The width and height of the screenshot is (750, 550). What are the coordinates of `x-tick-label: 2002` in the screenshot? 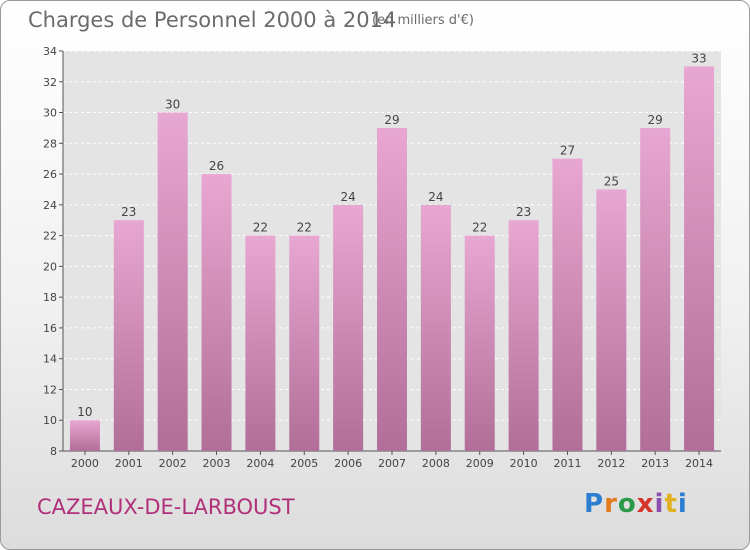 It's located at (173, 463).